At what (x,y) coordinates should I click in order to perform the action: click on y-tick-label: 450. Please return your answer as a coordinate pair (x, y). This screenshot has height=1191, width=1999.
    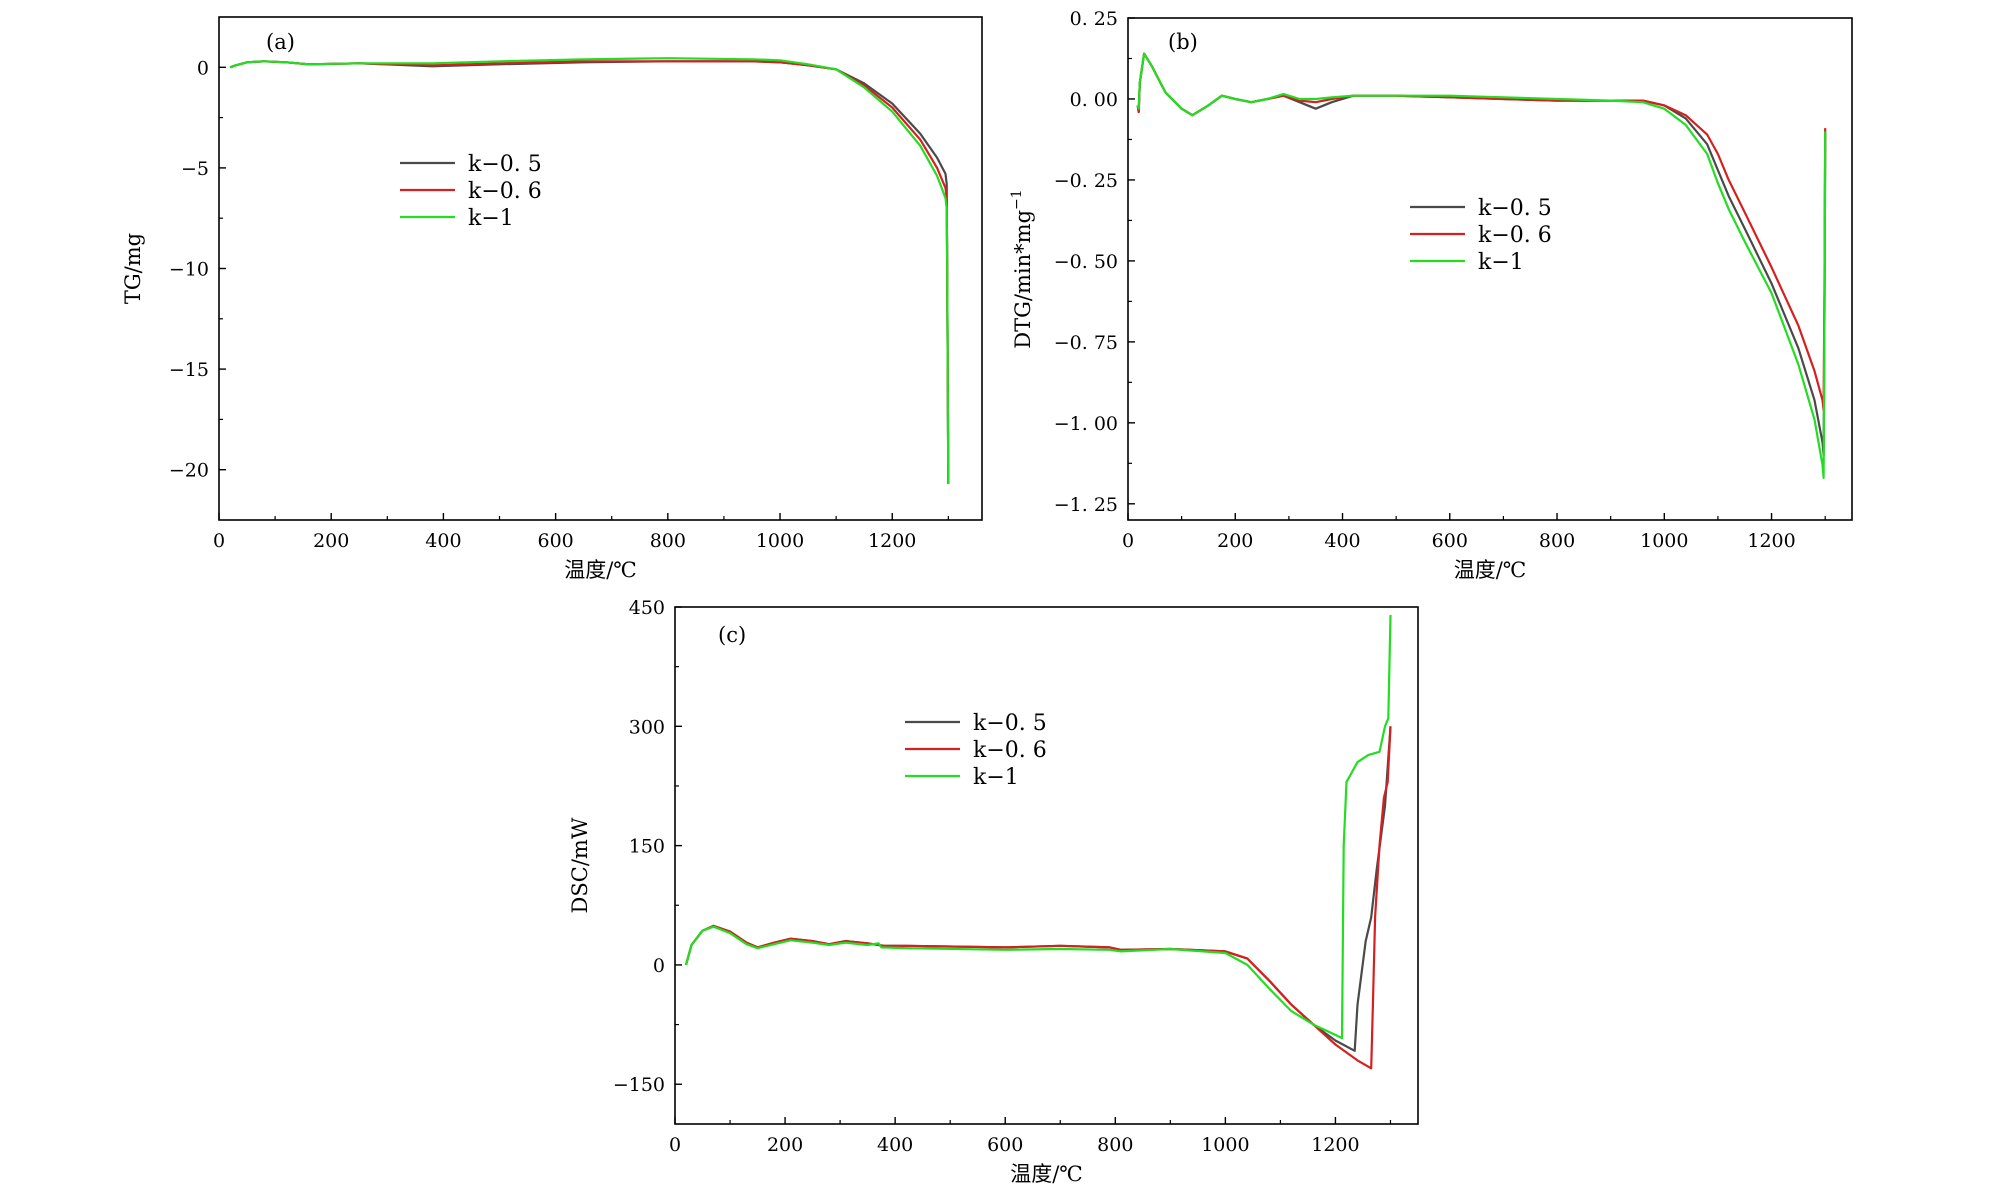
    Looking at the image, I should click on (647, 608).